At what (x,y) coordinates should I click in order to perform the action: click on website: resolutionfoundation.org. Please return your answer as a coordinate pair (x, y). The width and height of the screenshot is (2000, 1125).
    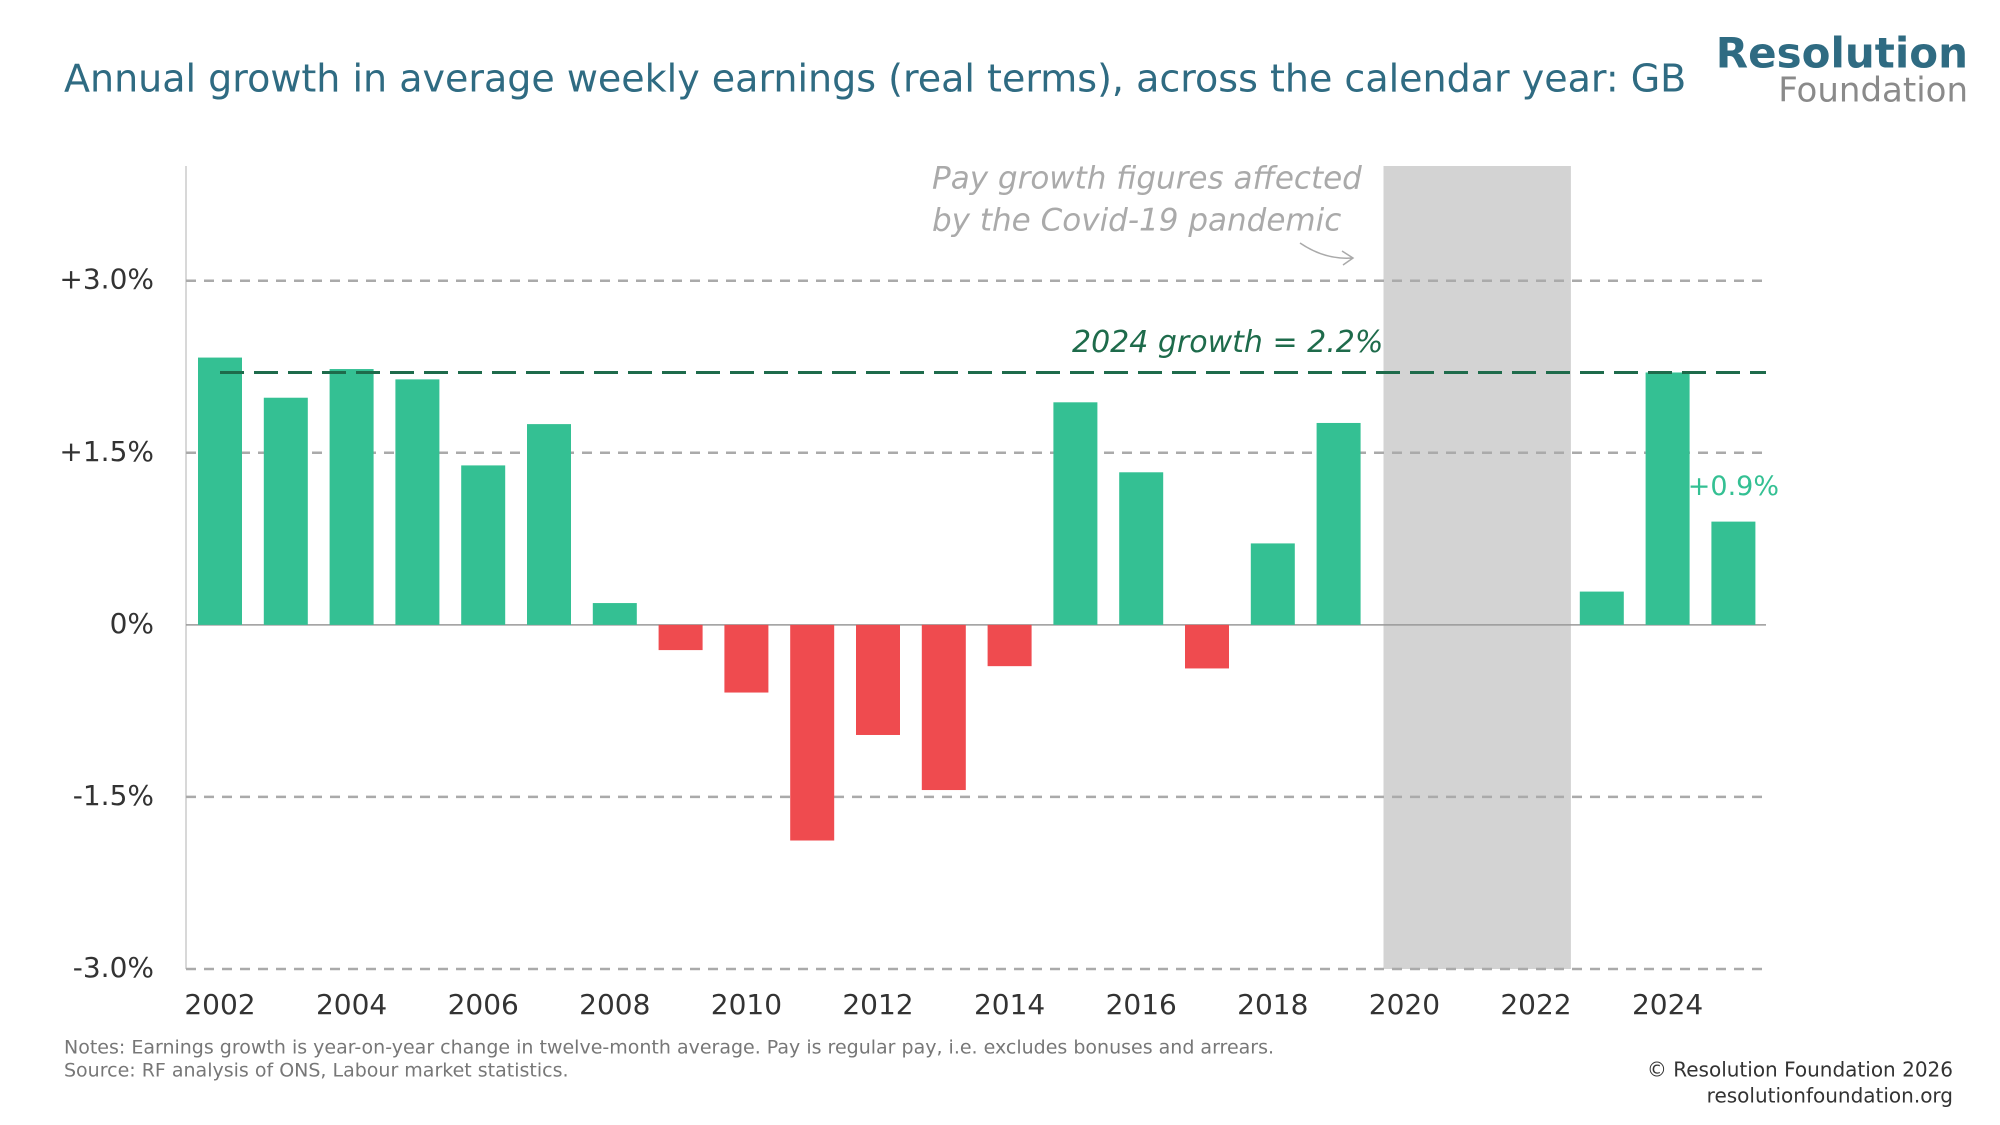
    Looking at the image, I should click on (1830, 1096).